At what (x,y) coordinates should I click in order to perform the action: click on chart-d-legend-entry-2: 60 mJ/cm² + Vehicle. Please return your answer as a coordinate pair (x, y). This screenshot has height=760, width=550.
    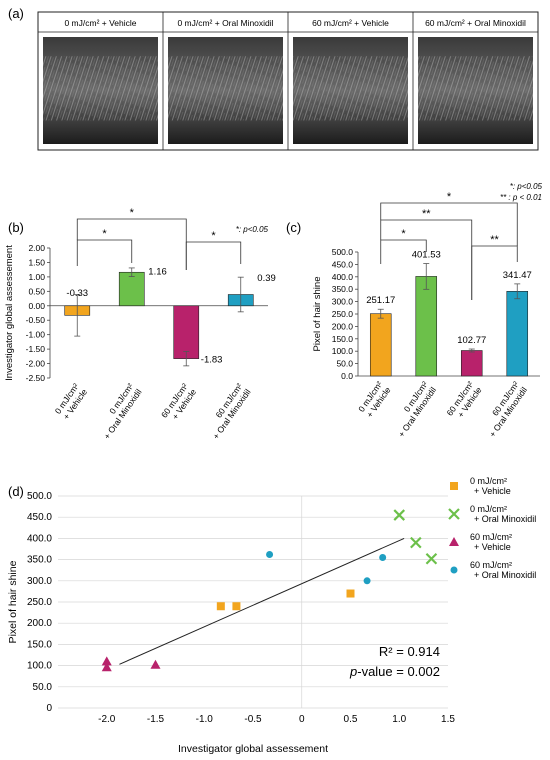
    Looking at the image, I should click on (491, 542).